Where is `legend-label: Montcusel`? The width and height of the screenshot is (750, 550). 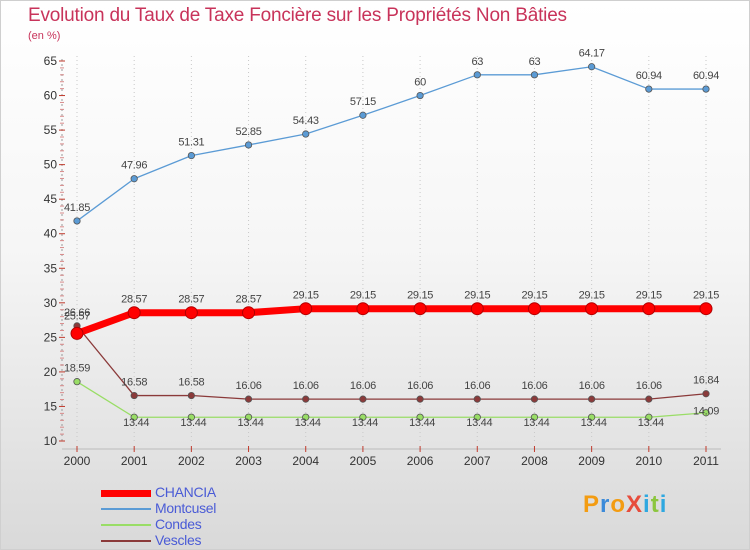
legend-label: Montcusel is located at coordinates (186, 508).